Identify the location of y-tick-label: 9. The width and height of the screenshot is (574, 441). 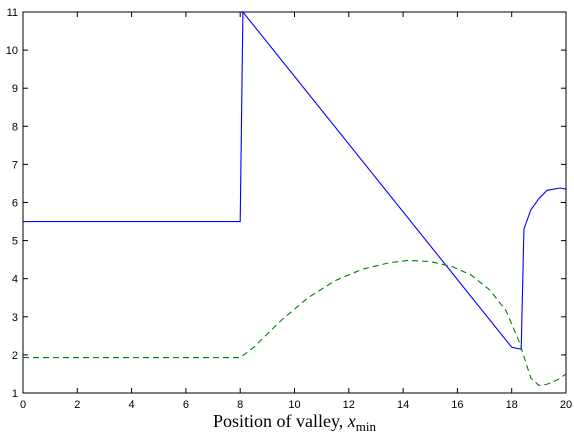
(15, 89).